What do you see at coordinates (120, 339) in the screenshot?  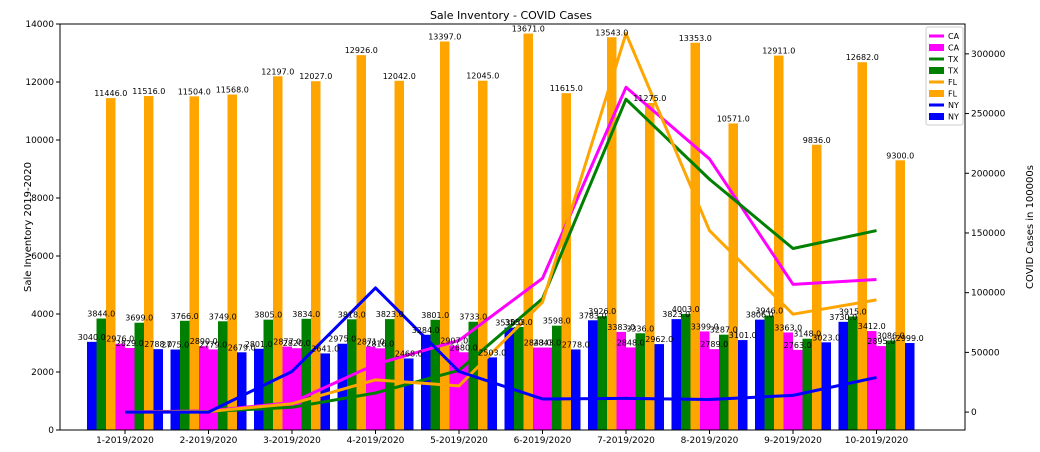 I see `bar-label-ca-1: 2976.0` at bounding box center [120, 339].